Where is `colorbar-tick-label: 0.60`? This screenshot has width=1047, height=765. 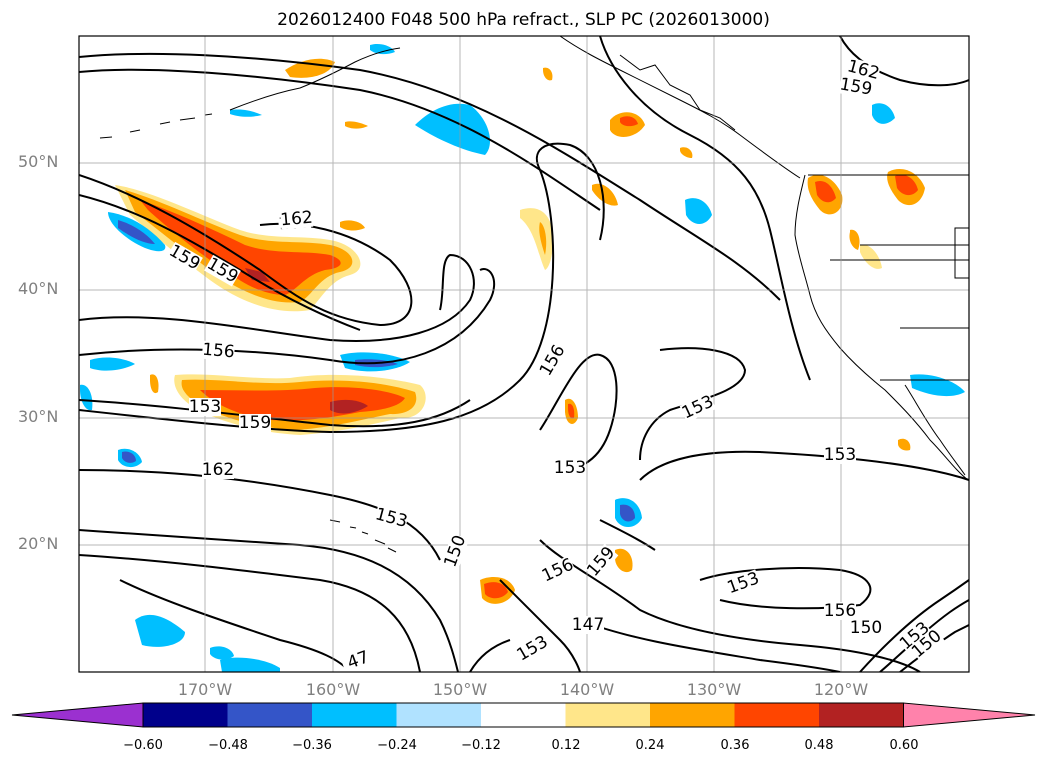 colorbar-tick-label: 0.60 is located at coordinates (904, 745).